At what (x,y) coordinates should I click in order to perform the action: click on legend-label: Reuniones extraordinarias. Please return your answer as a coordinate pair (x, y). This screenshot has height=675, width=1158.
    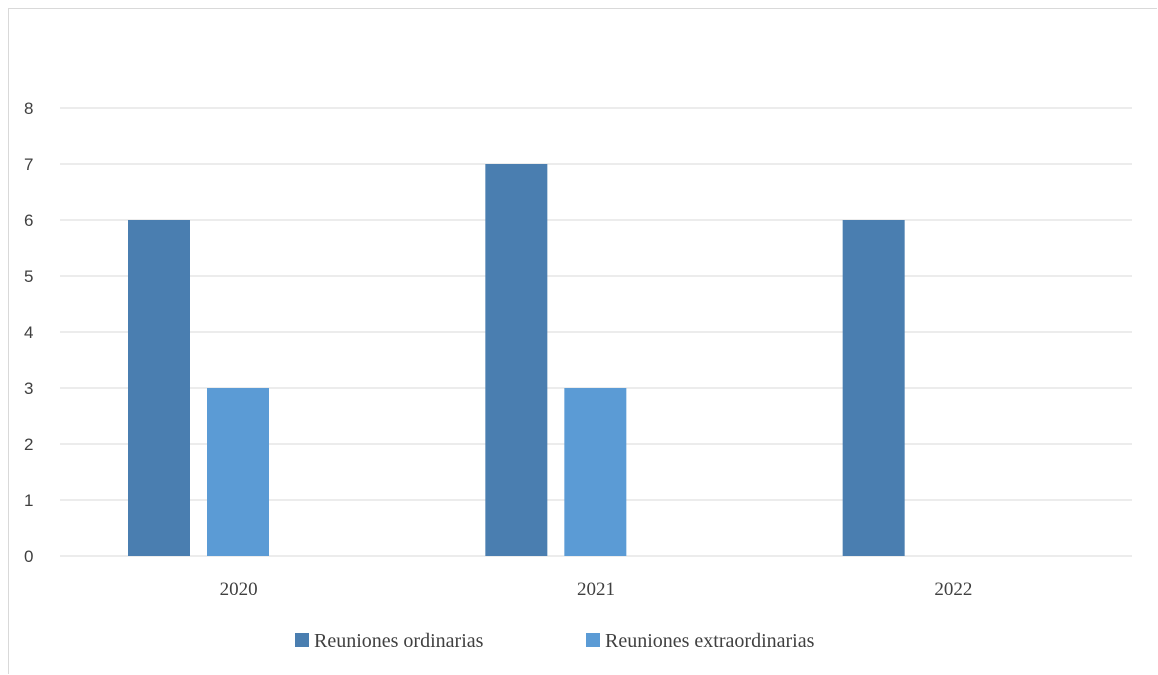
    Looking at the image, I should click on (710, 641).